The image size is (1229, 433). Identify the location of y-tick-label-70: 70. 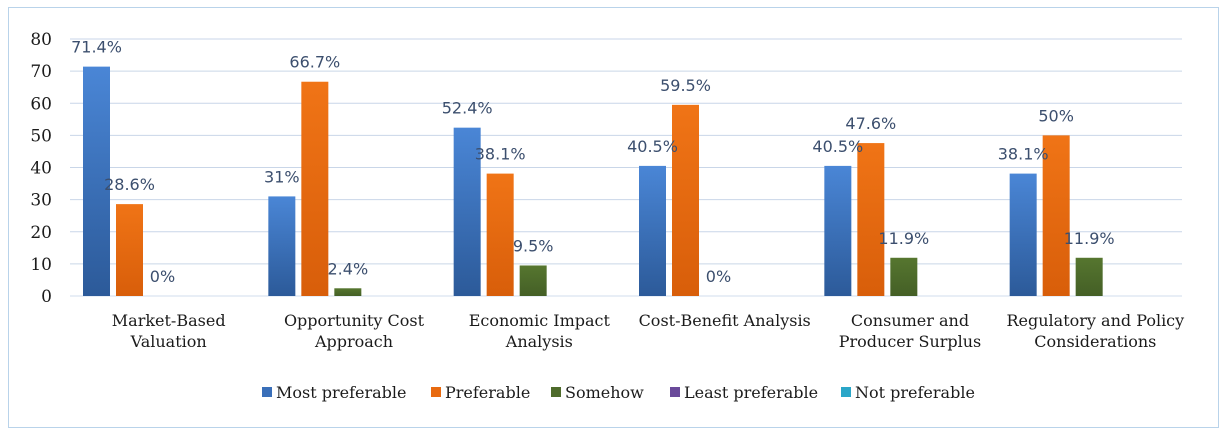
(41, 72).